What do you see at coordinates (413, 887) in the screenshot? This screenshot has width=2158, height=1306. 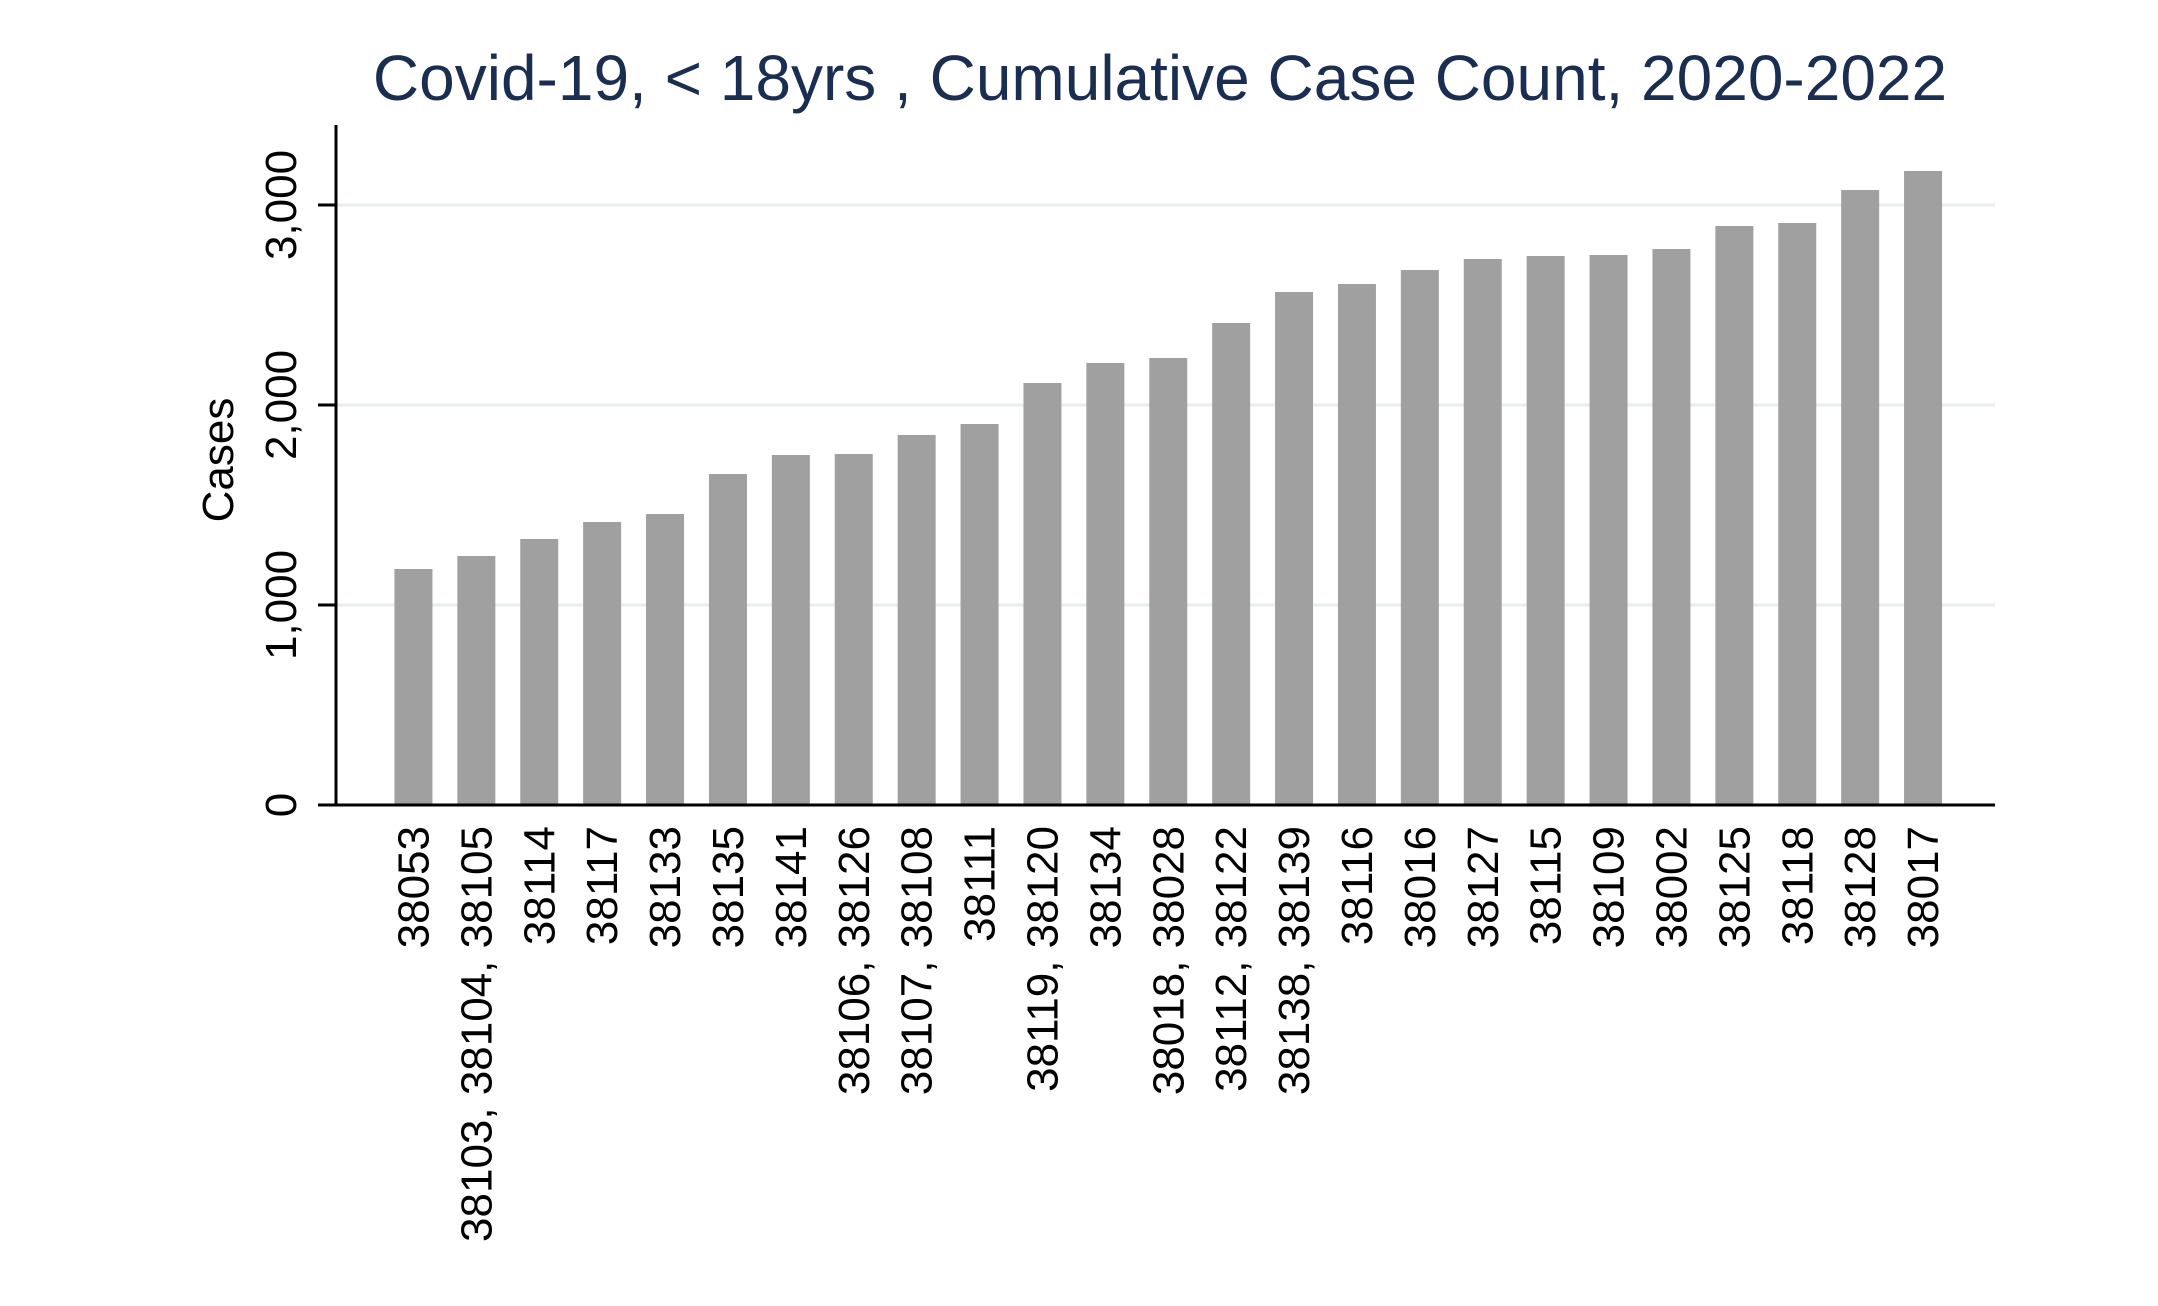 I see `x-category-label: 38053` at bounding box center [413, 887].